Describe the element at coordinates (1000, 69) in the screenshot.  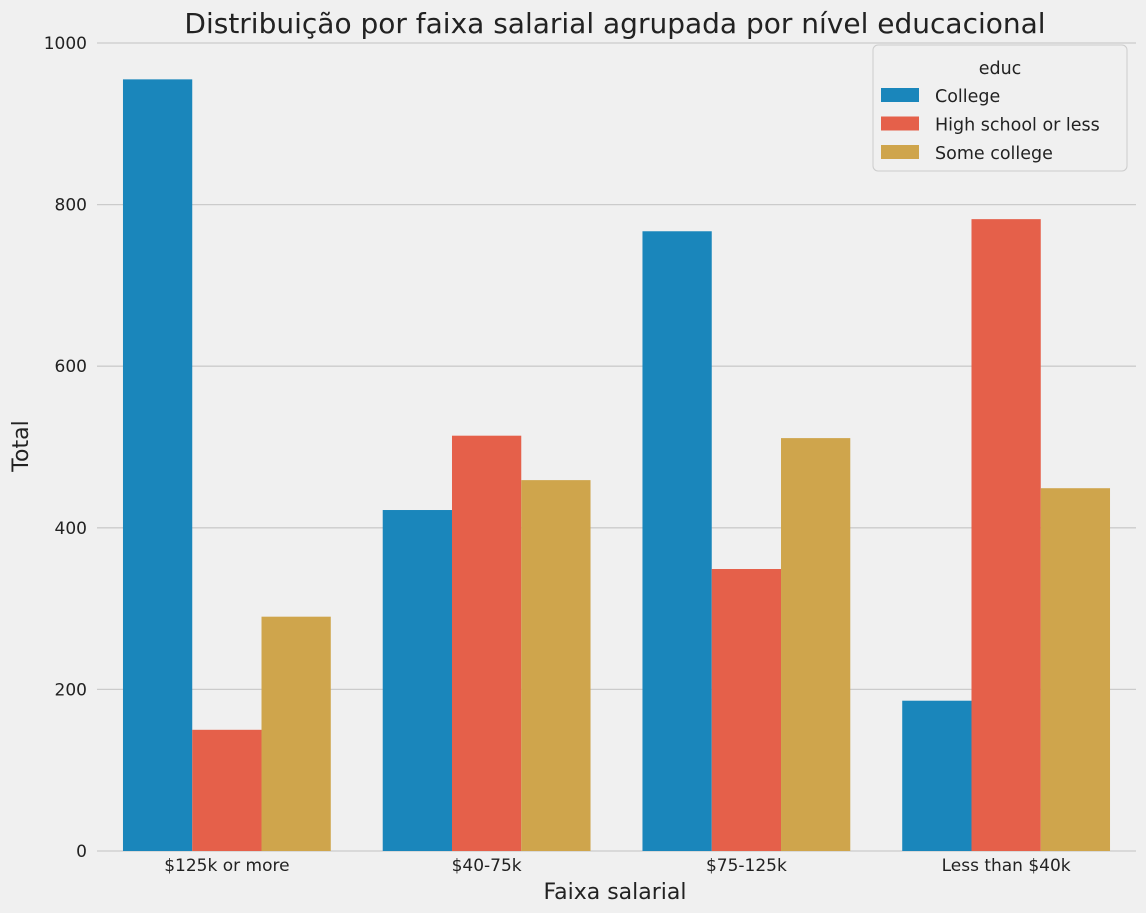
I see `legend-title: educ` at that location.